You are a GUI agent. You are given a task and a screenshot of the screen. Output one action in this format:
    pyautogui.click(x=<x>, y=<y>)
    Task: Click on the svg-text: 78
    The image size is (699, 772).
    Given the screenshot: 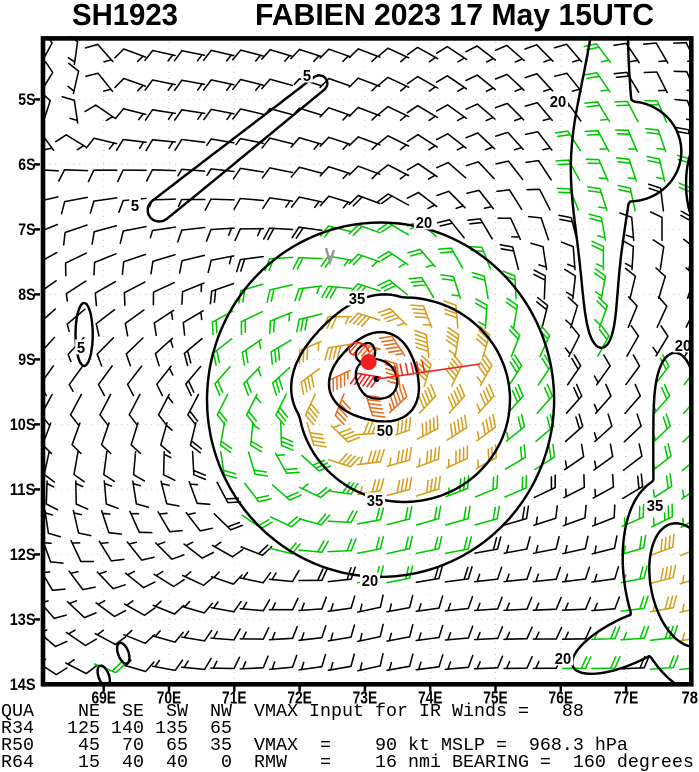 What is the action you would take?
    pyautogui.click(x=690, y=698)
    